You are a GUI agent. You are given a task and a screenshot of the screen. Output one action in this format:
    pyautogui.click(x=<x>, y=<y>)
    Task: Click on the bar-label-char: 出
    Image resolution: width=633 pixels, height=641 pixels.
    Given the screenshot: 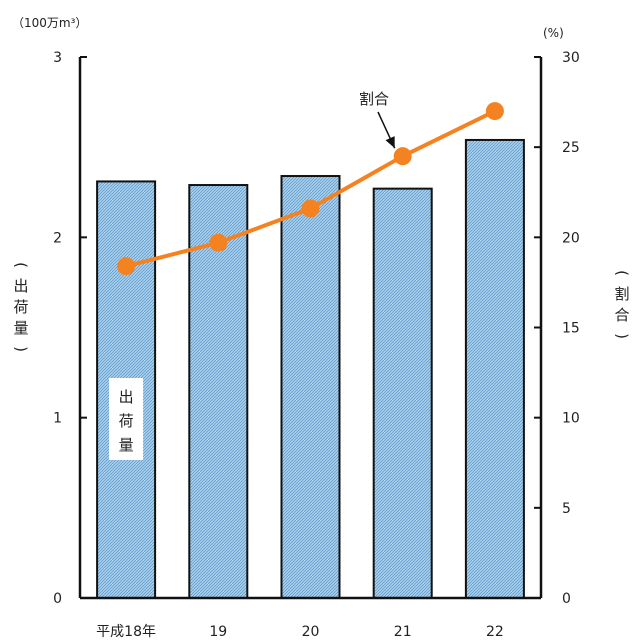 What is the action you would take?
    pyautogui.click(x=126, y=397)
    